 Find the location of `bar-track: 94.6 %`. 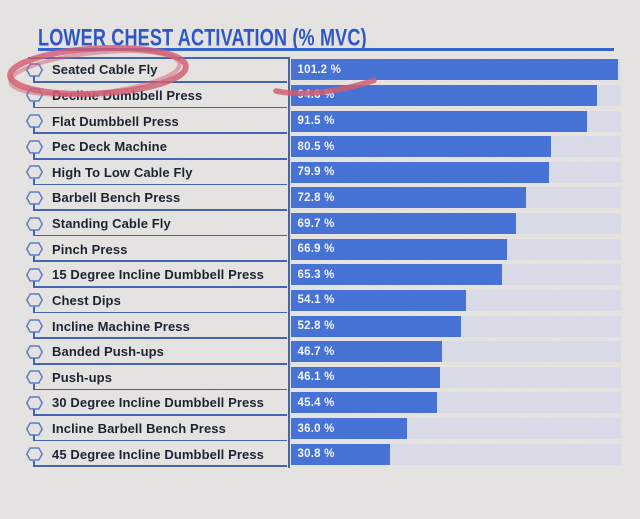

bar-track: 94.6 % is located at coordinates (455, 95).